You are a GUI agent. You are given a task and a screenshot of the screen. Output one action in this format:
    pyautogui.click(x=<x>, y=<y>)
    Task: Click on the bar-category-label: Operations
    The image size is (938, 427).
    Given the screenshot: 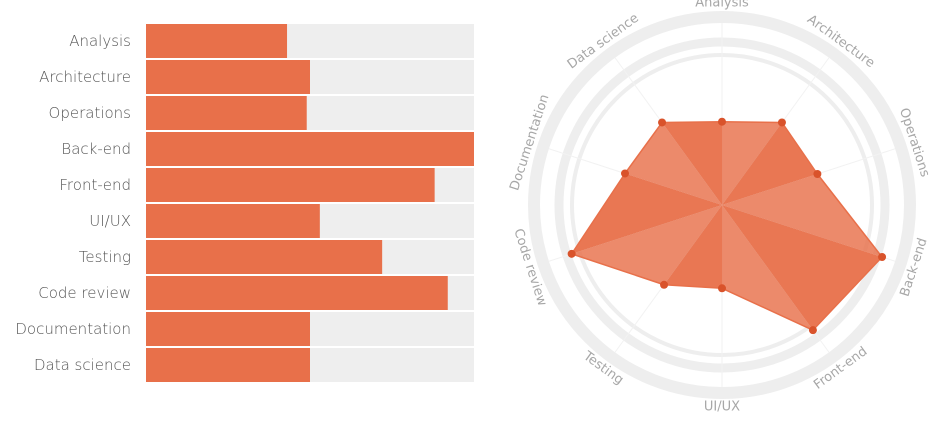 What is the action you would take?
    pyautogui.click(x=90, y=113)
    